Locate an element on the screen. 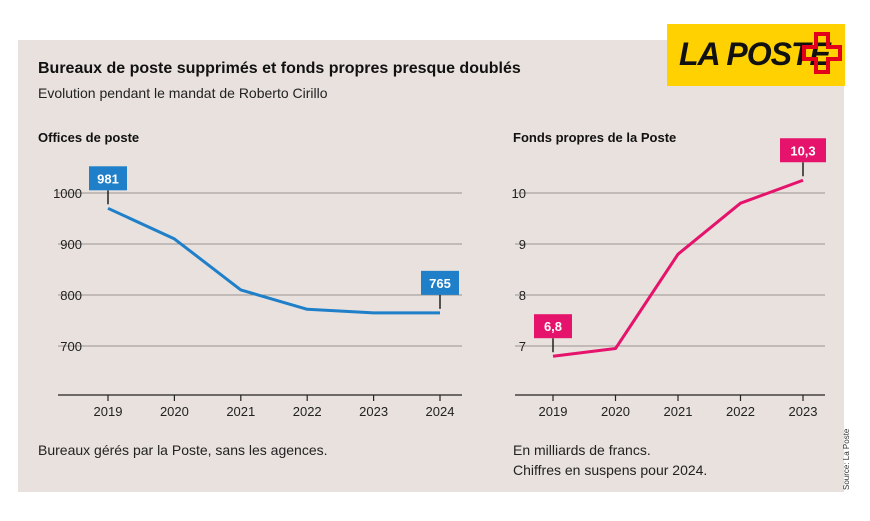  y-tick-label: 800 is located at coordinates (71, 295).